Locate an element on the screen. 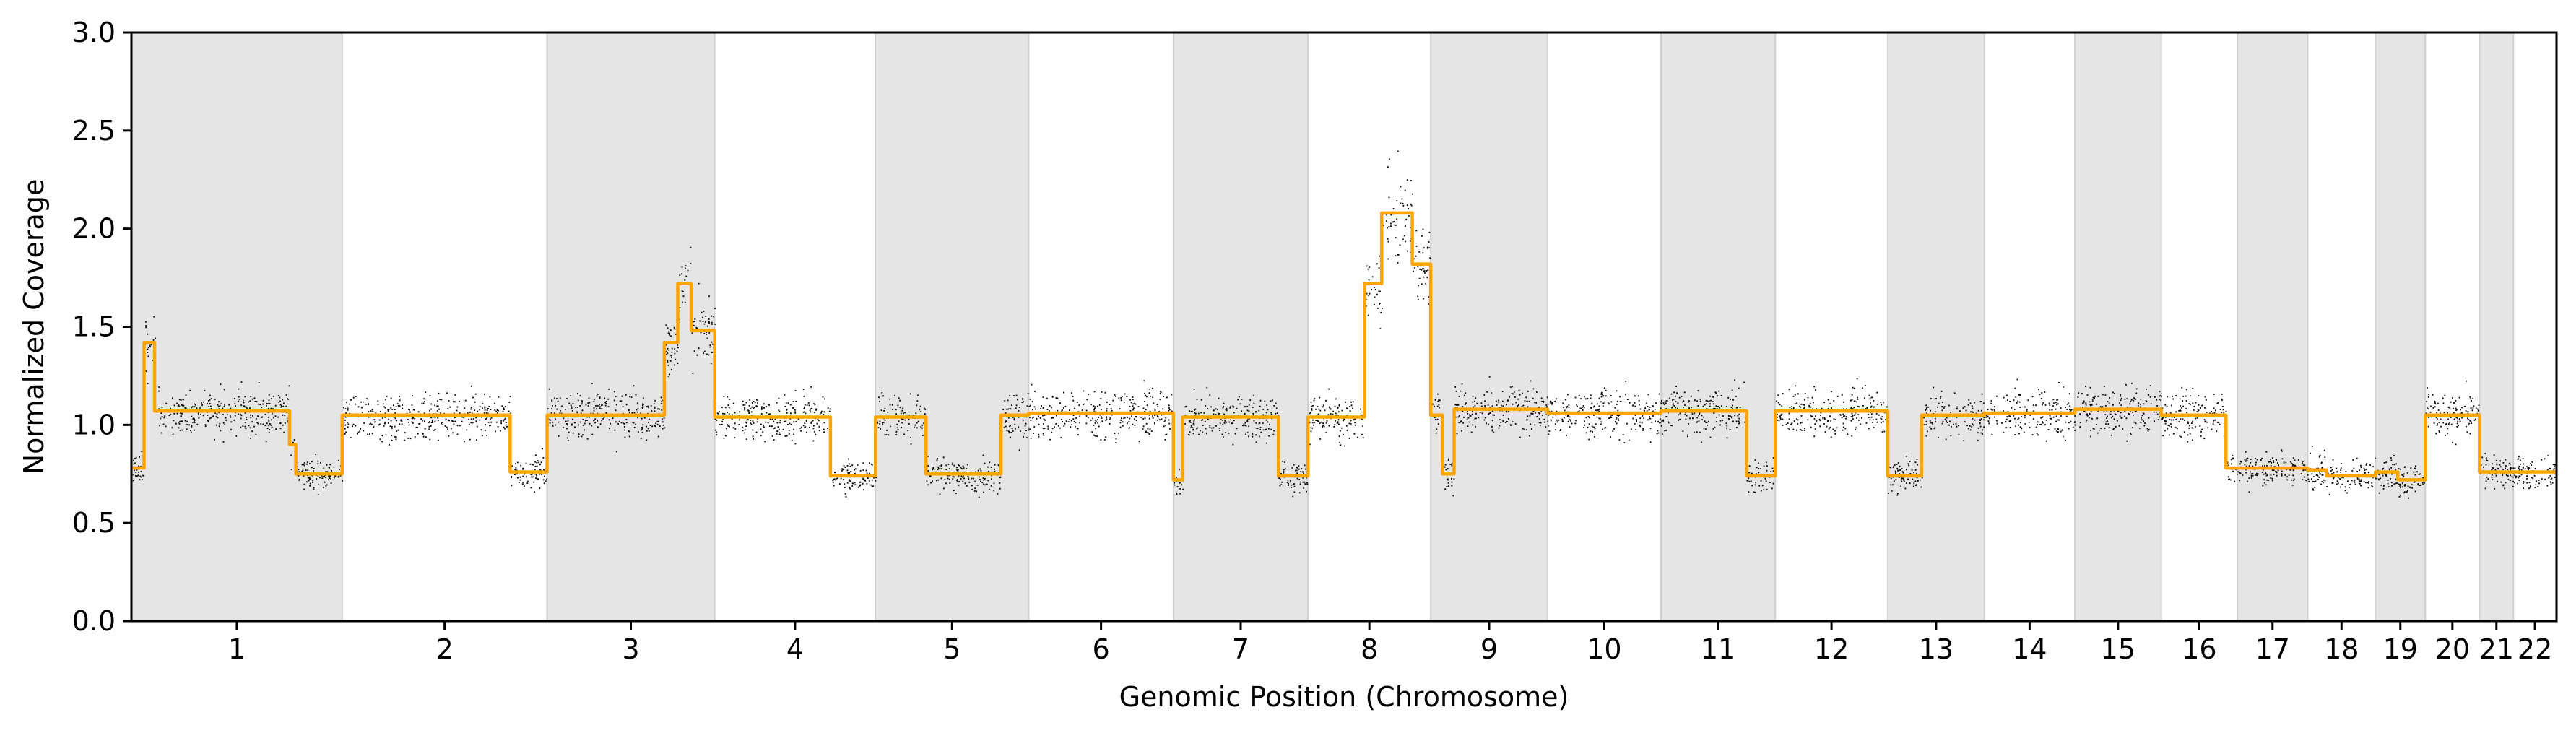 The image size is (2576, 733). y-tick-label-4: 2.0 is located at coordinates (94, 229).